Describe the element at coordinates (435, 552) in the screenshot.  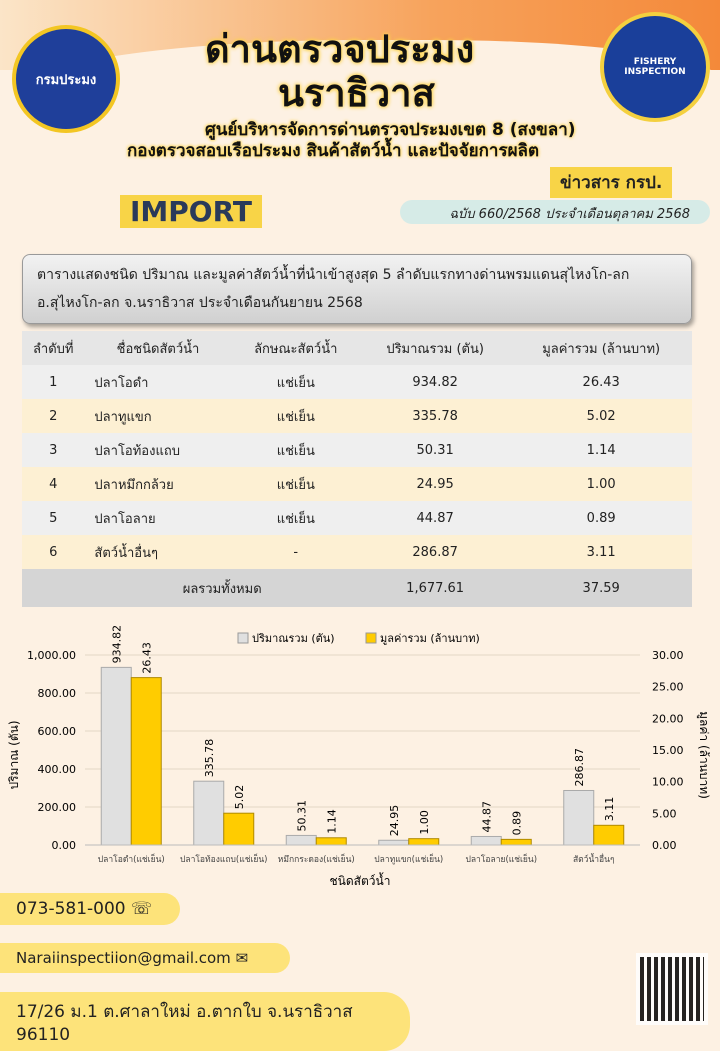
I see `quantity-cell: 286.87` at that location.